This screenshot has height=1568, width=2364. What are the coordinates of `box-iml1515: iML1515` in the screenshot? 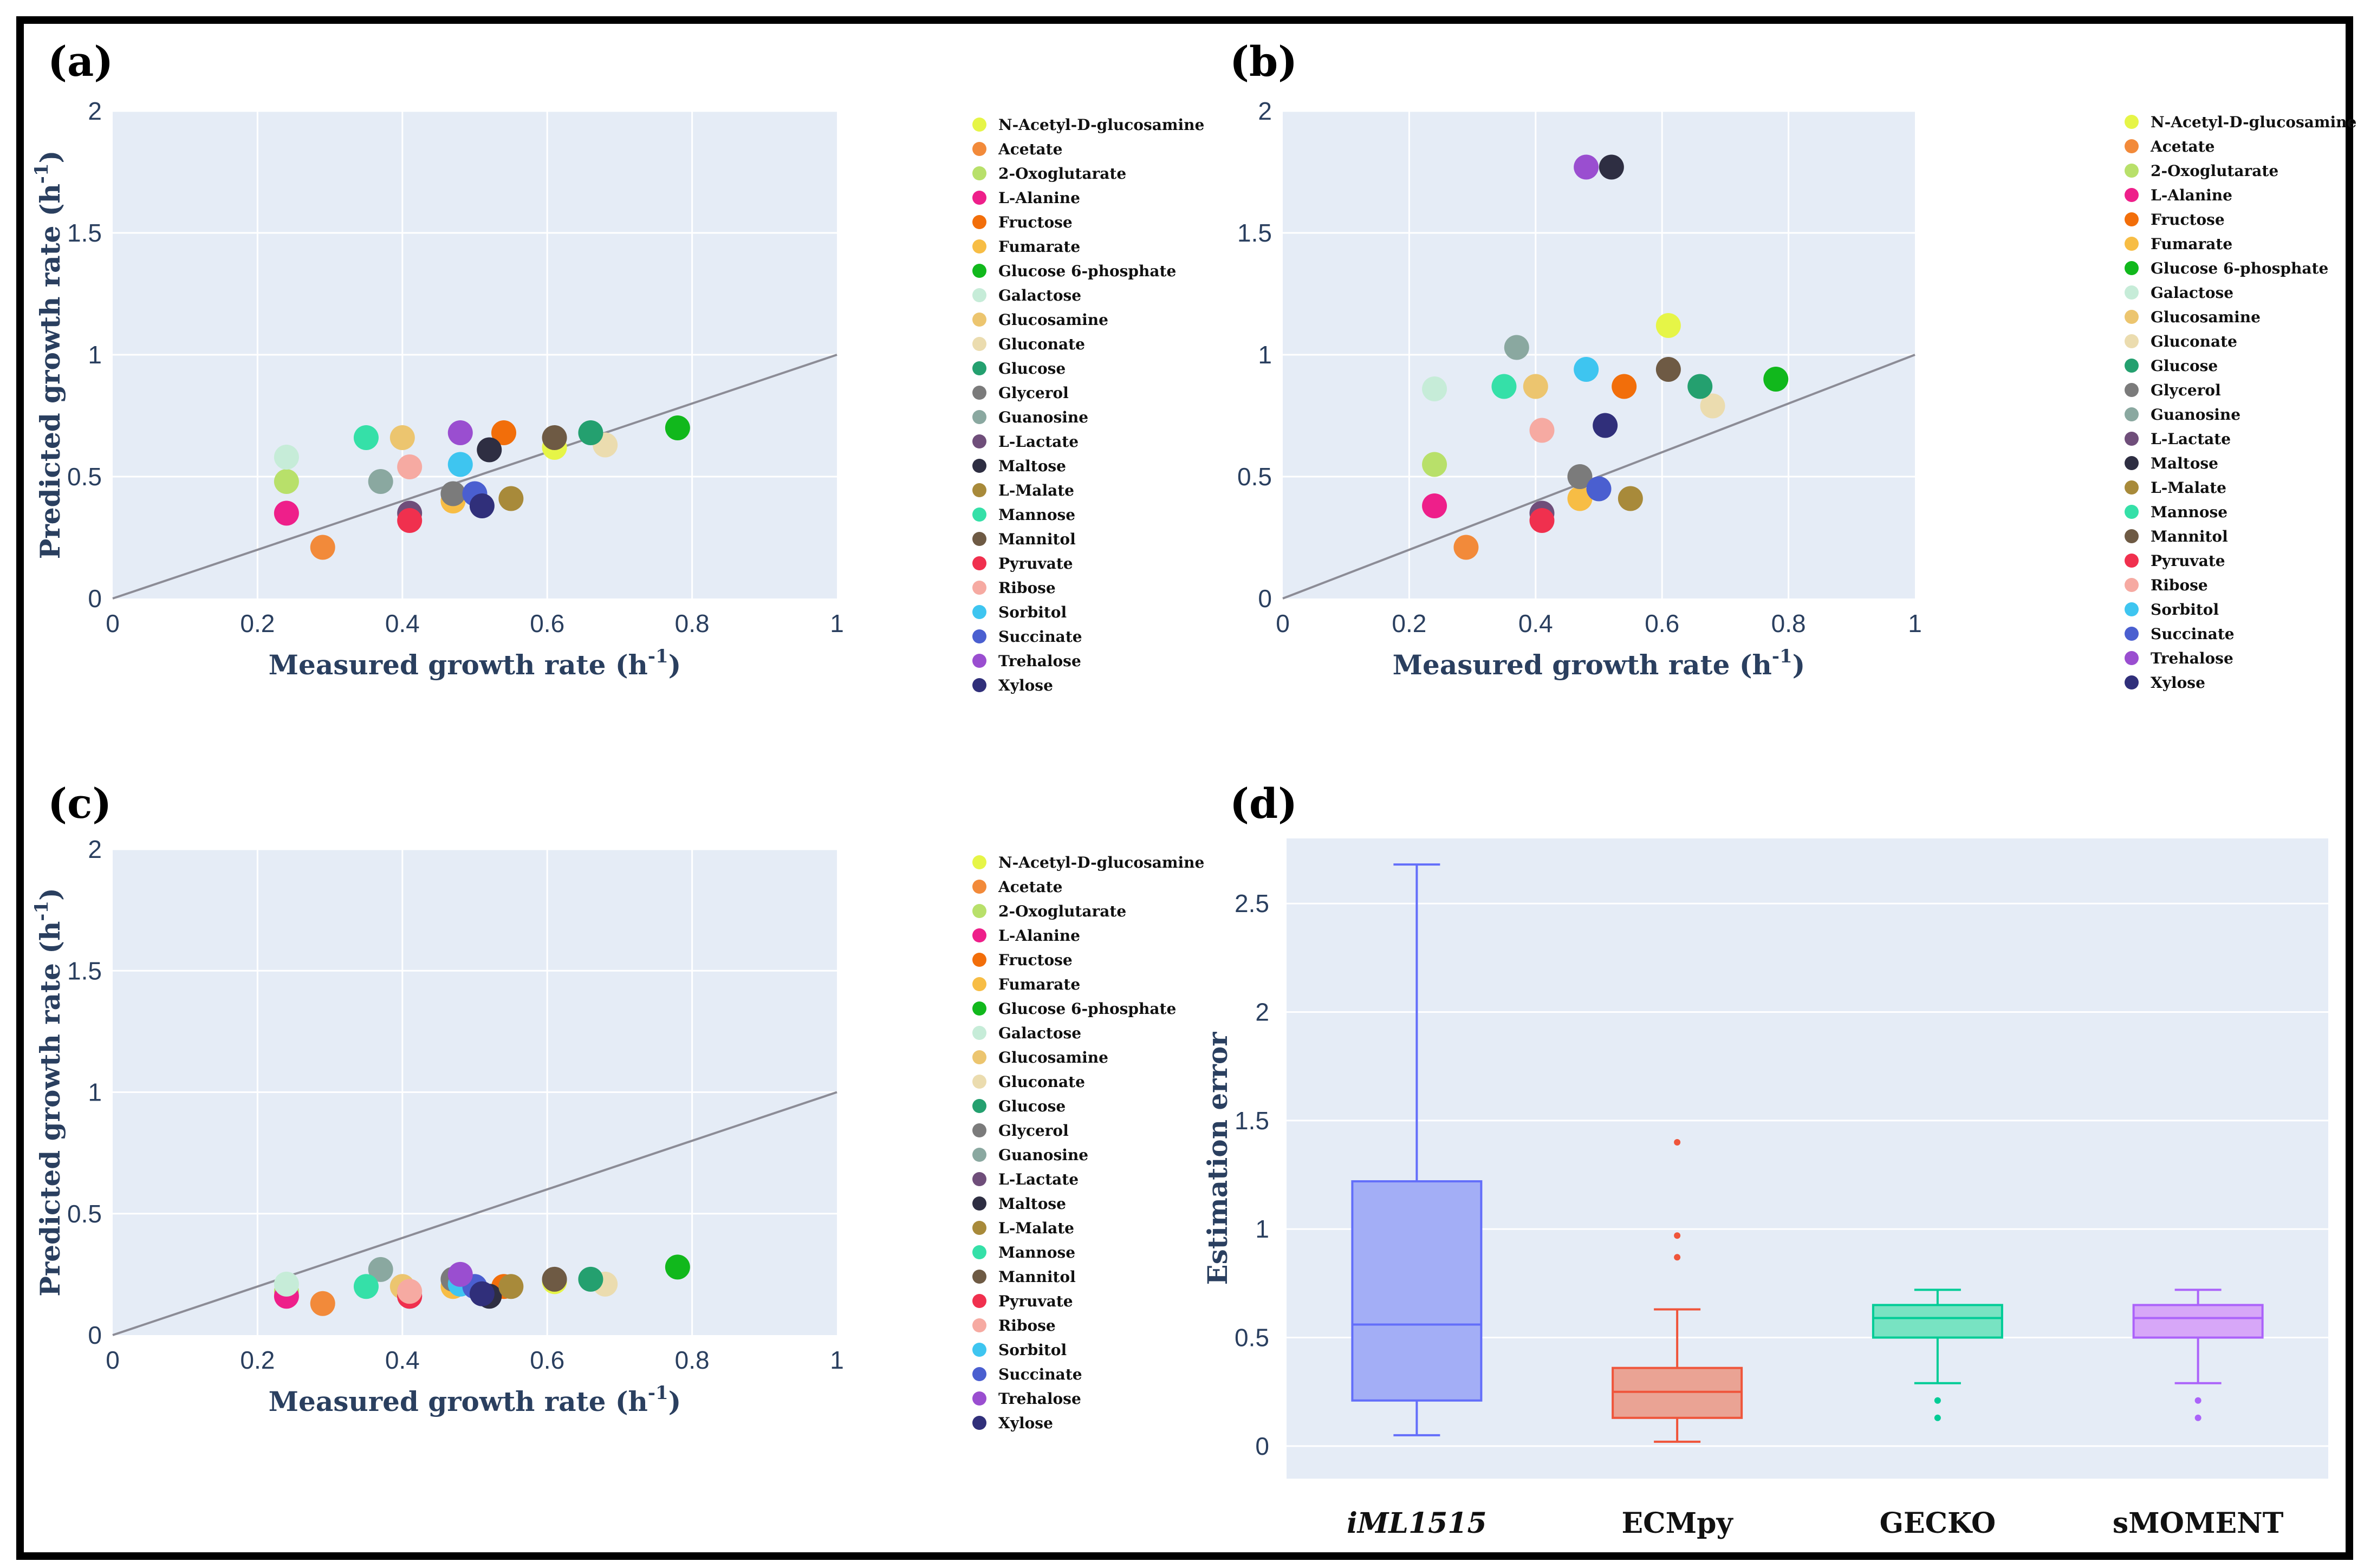 It's located at (1417, 1201).